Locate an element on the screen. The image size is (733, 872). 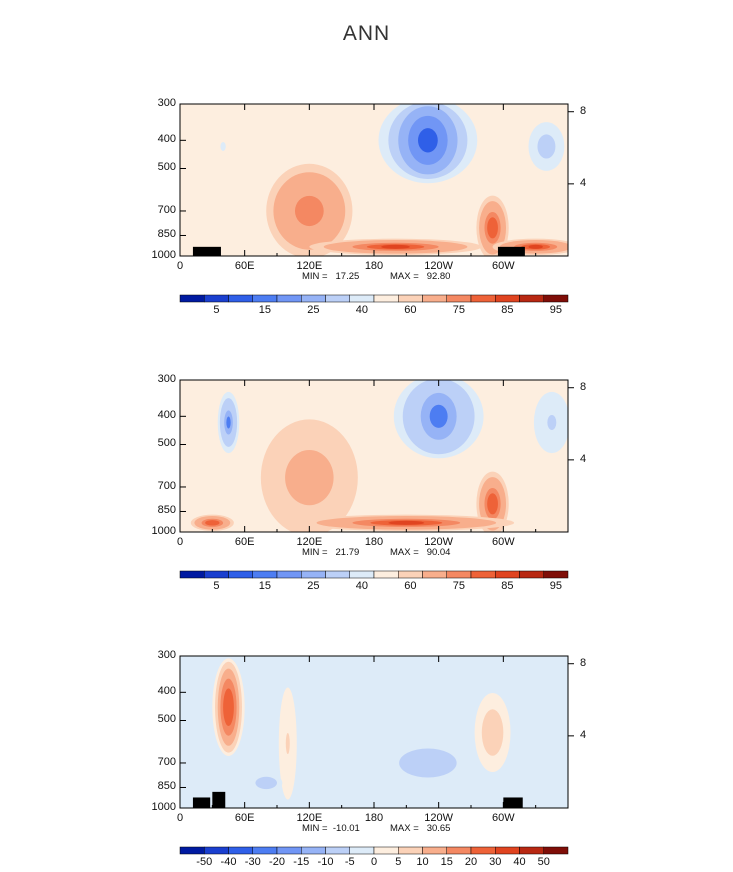
min-value: MIN = -10.01 is located at coordinates (331, 828).